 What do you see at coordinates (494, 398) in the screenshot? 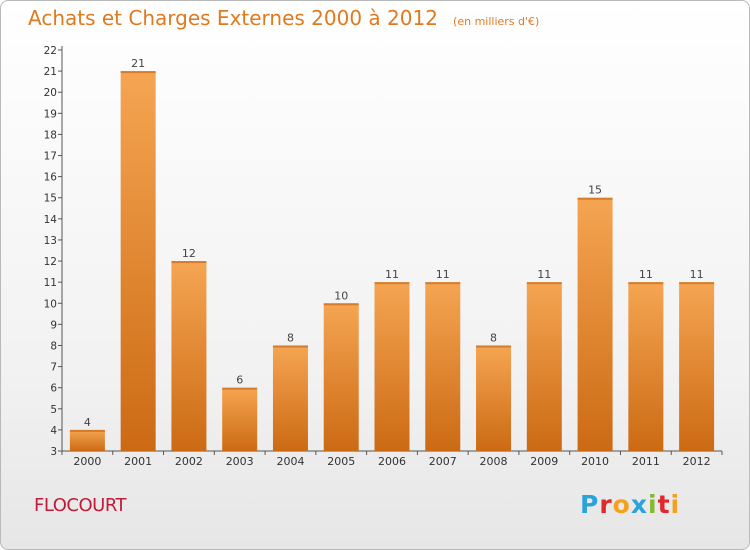
I see `bar-2008` at bounding box center [494, 398].